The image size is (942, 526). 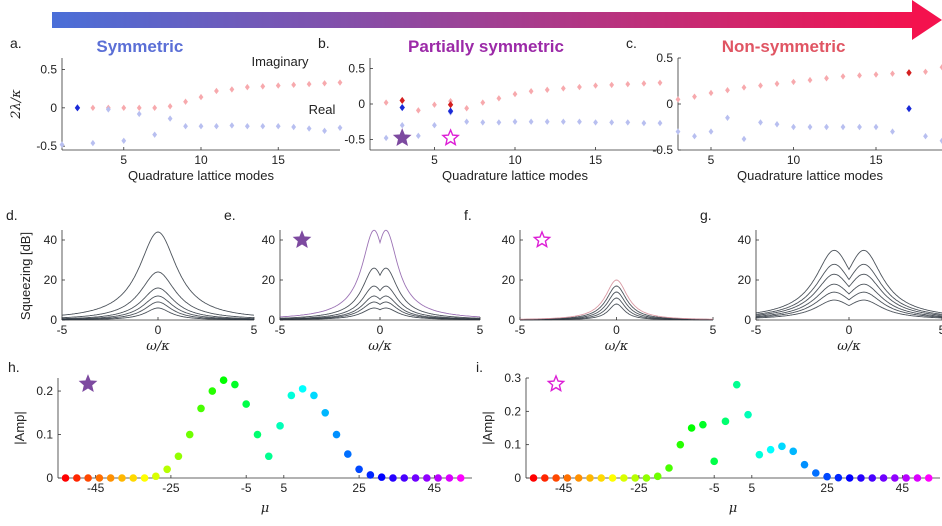 What do you see at coordinates (12, 215) in the screenshot?
I see `panel-label: d.` at bounding box center [12, 215].